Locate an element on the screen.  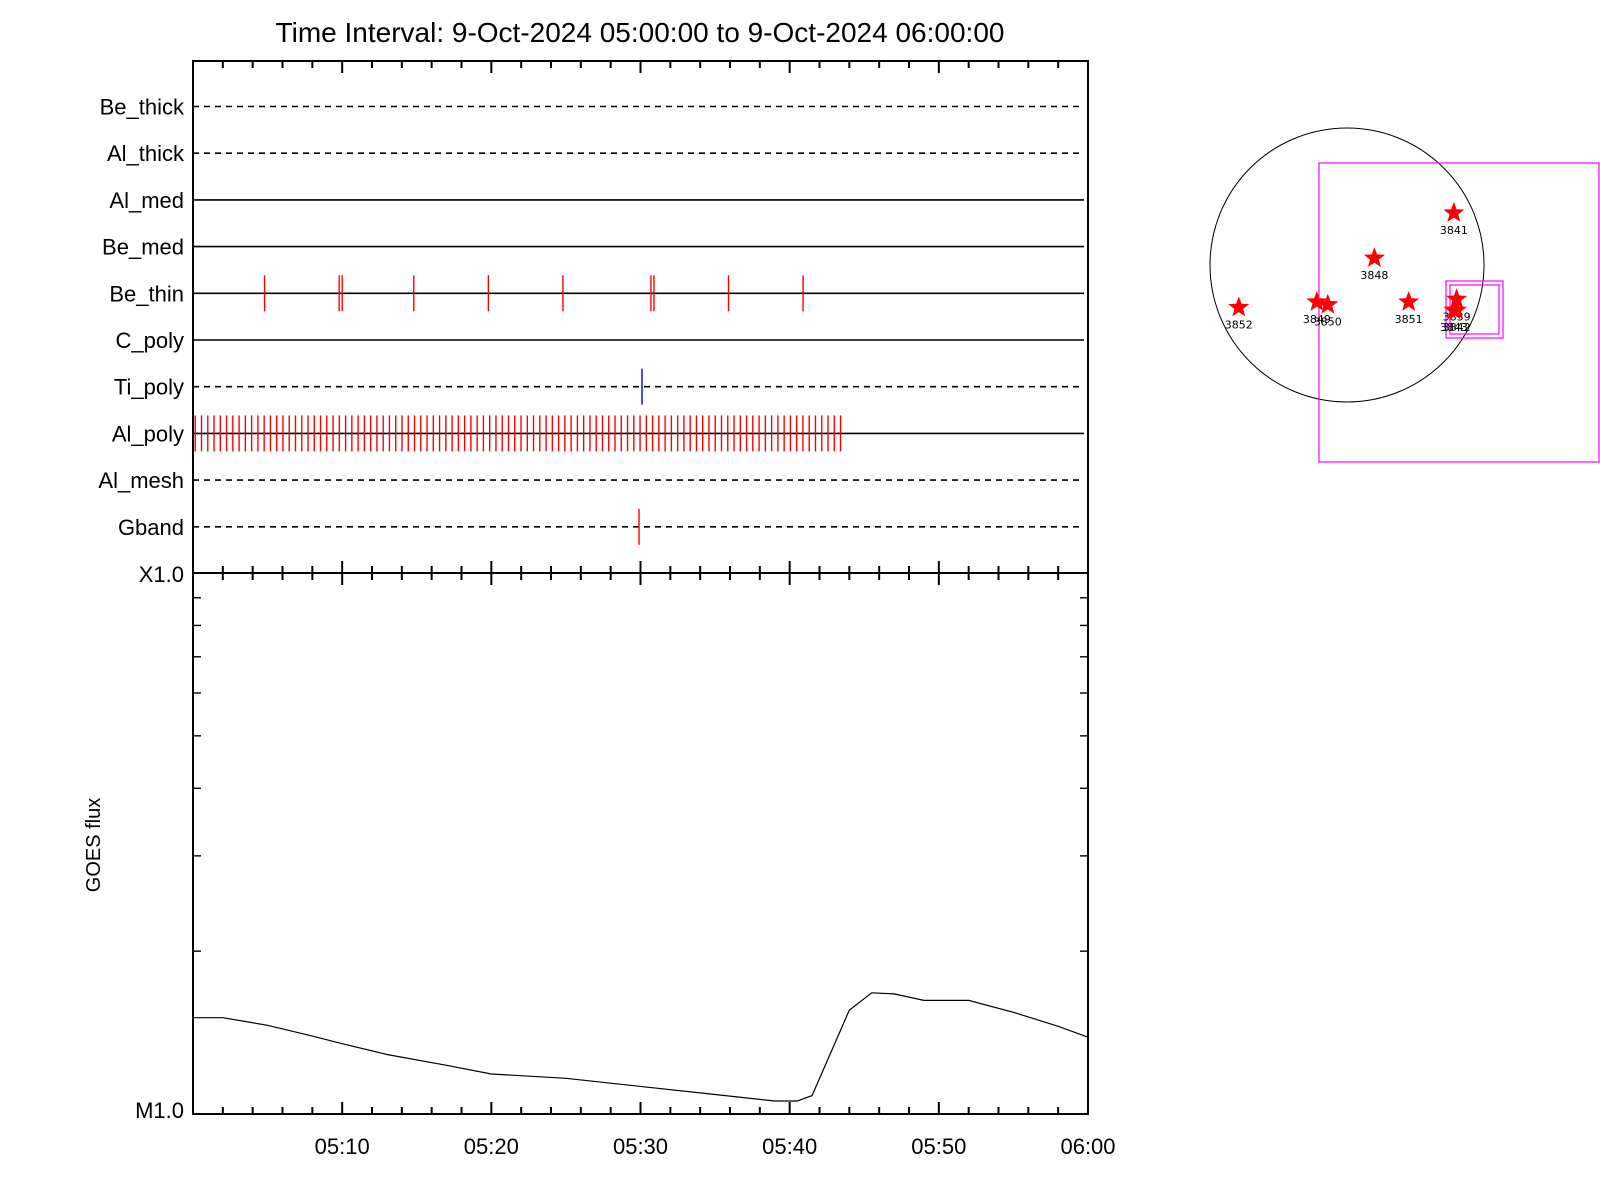
x-tick-label: 05:20 is located at coordinates (491, 1146).